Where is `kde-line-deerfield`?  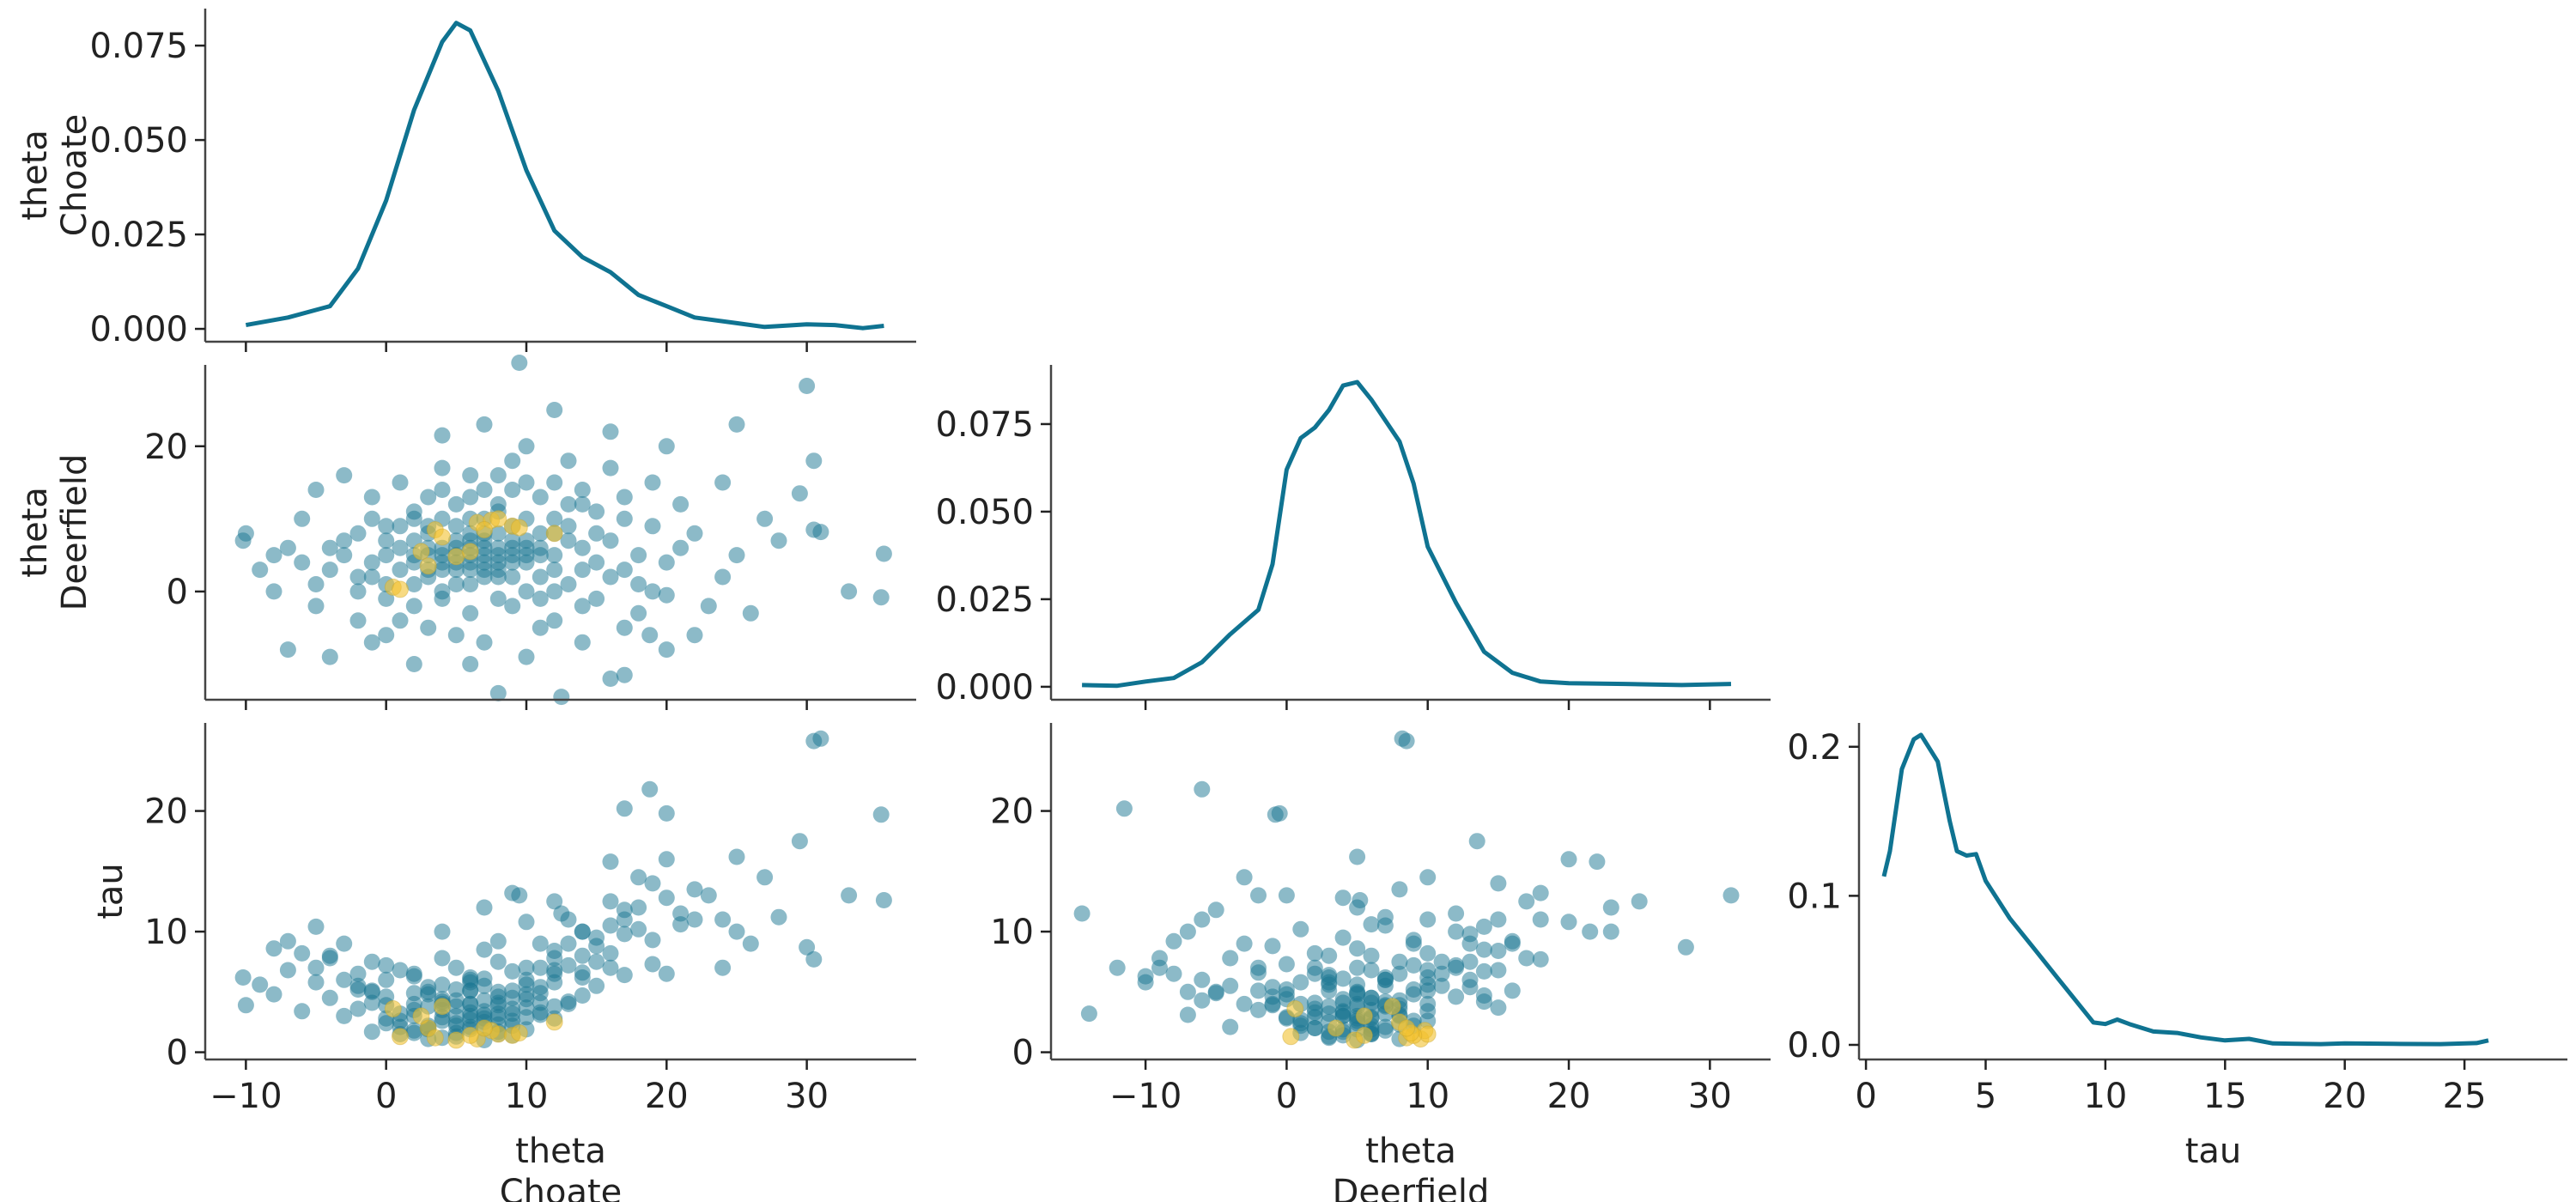
kde-line-deerfield is located at coordinates (1407, 534).